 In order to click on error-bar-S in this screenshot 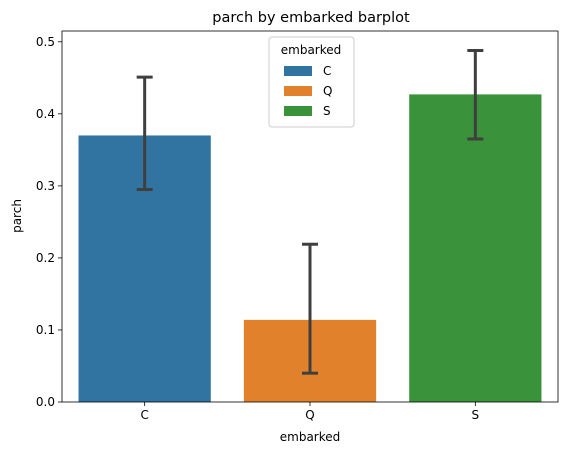, I will do `click(475, 94)`.